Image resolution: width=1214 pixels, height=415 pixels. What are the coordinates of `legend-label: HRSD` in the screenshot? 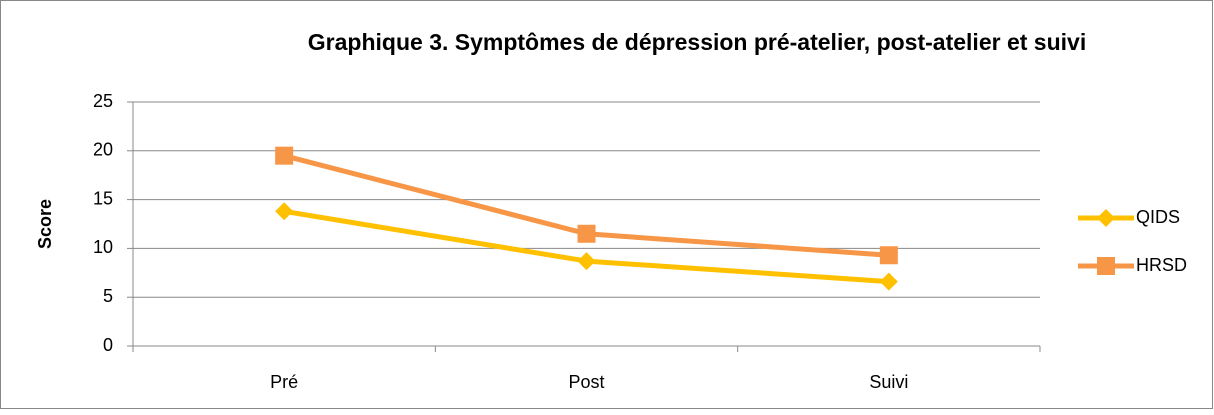 It's located at (1161, 265).